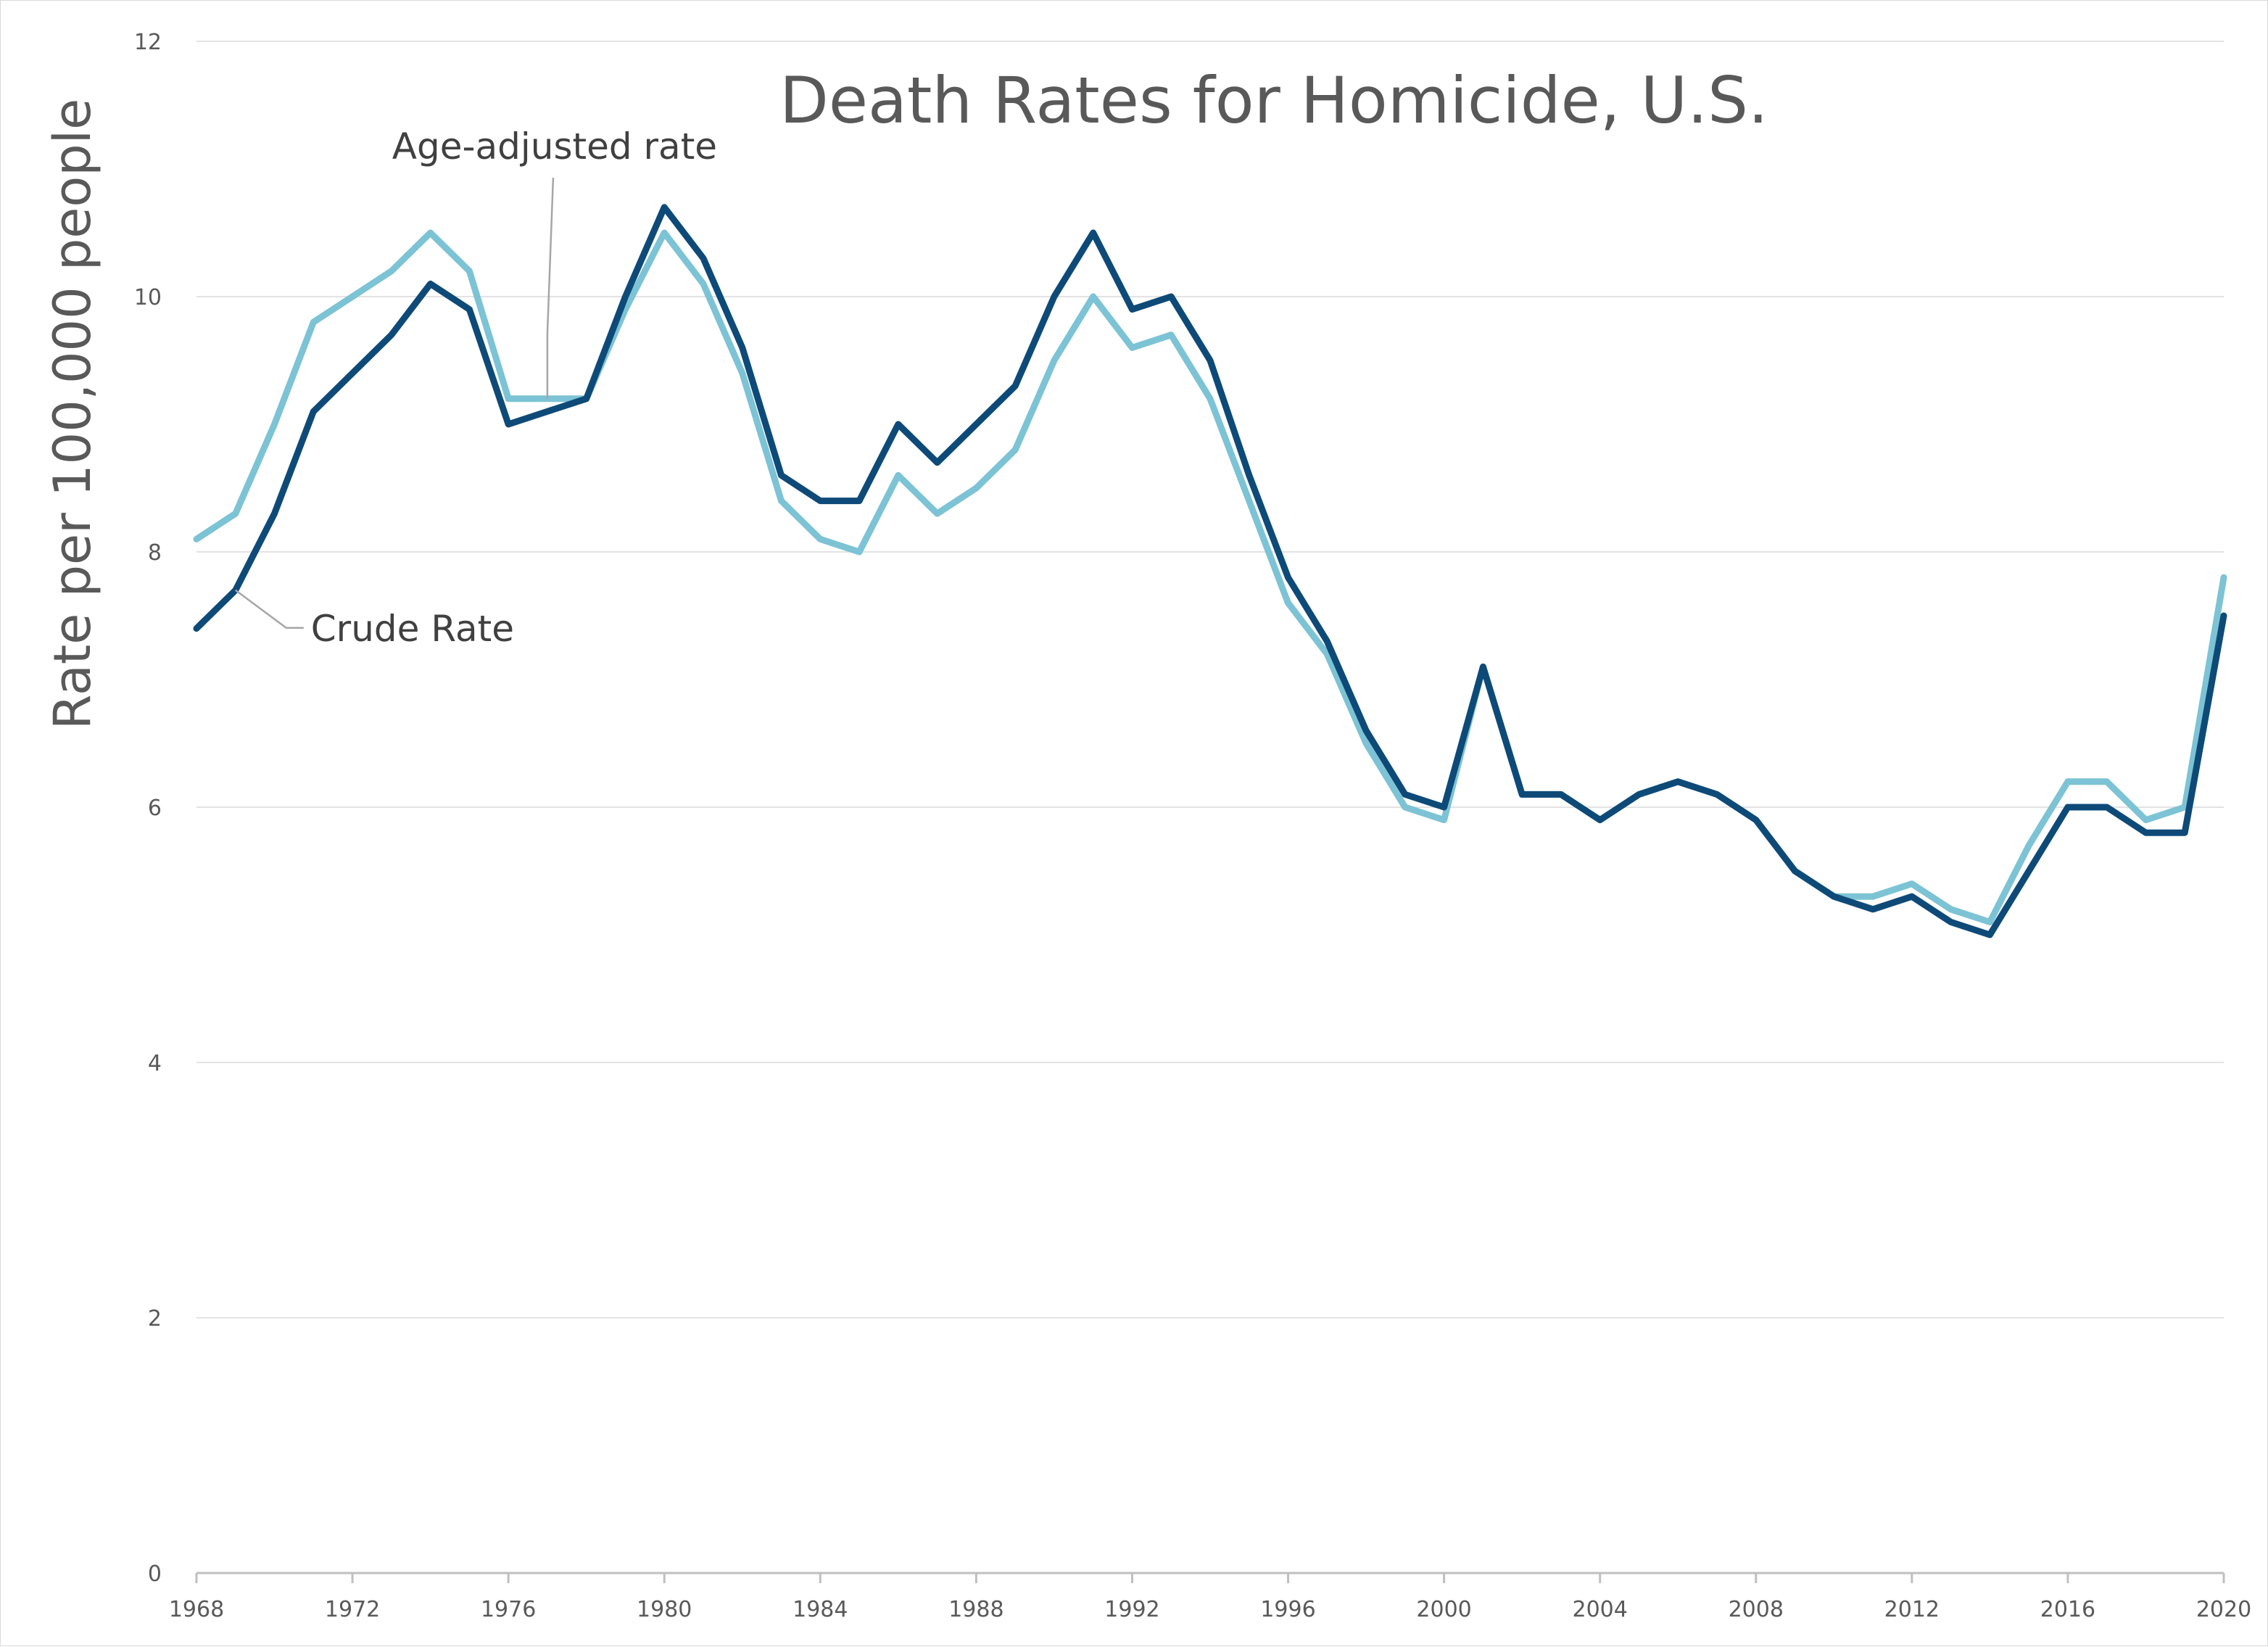 This screenshot has height=1647, width=2268. What do you see at coordinates (1287, 1609) in the screenshot?
I see `x-tick-label: 1996` at bounding box center [1287, 1609].